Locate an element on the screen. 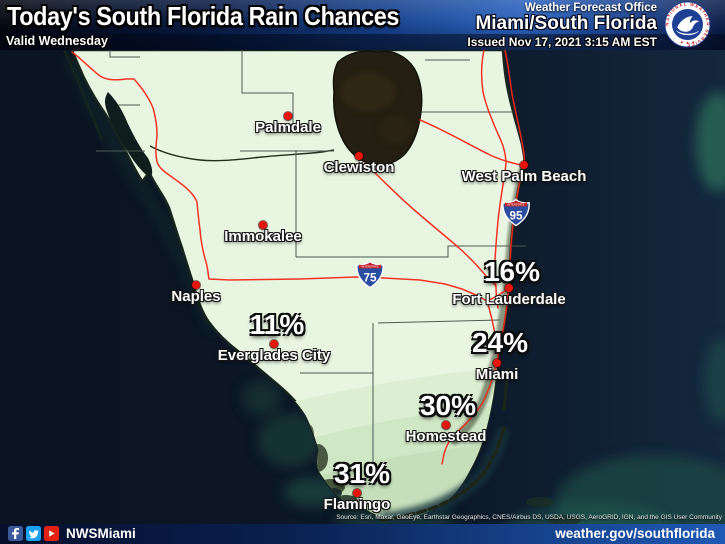 Image resolution: width=725 pixels, height=544 pixels. rain-chance-everglades-city: 11% is located at coordinates (277, 324).